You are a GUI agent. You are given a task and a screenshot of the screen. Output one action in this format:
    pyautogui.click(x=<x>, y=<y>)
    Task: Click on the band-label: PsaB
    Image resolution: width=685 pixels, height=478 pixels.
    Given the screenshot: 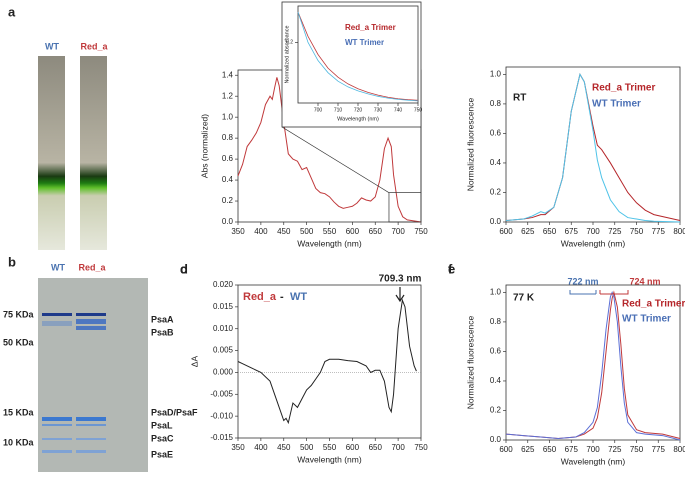 What is the action you would take?
    pyautogui.click(x=162, y=332)
    